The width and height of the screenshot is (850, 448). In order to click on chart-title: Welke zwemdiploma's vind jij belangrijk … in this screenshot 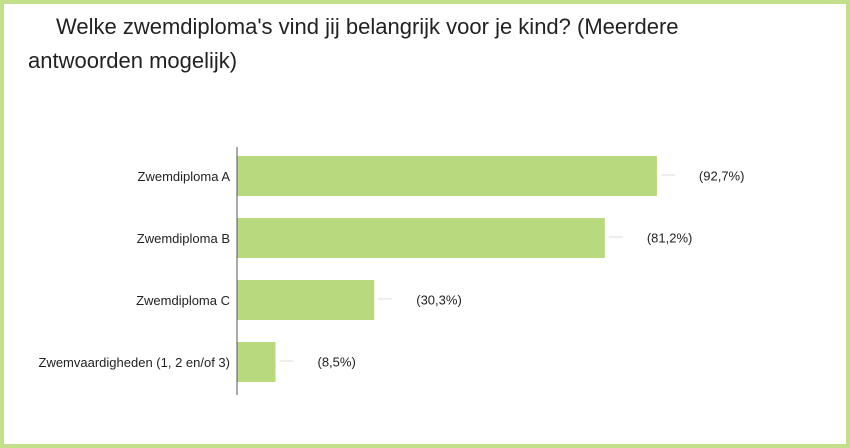, I will do `click(353, 43)`.